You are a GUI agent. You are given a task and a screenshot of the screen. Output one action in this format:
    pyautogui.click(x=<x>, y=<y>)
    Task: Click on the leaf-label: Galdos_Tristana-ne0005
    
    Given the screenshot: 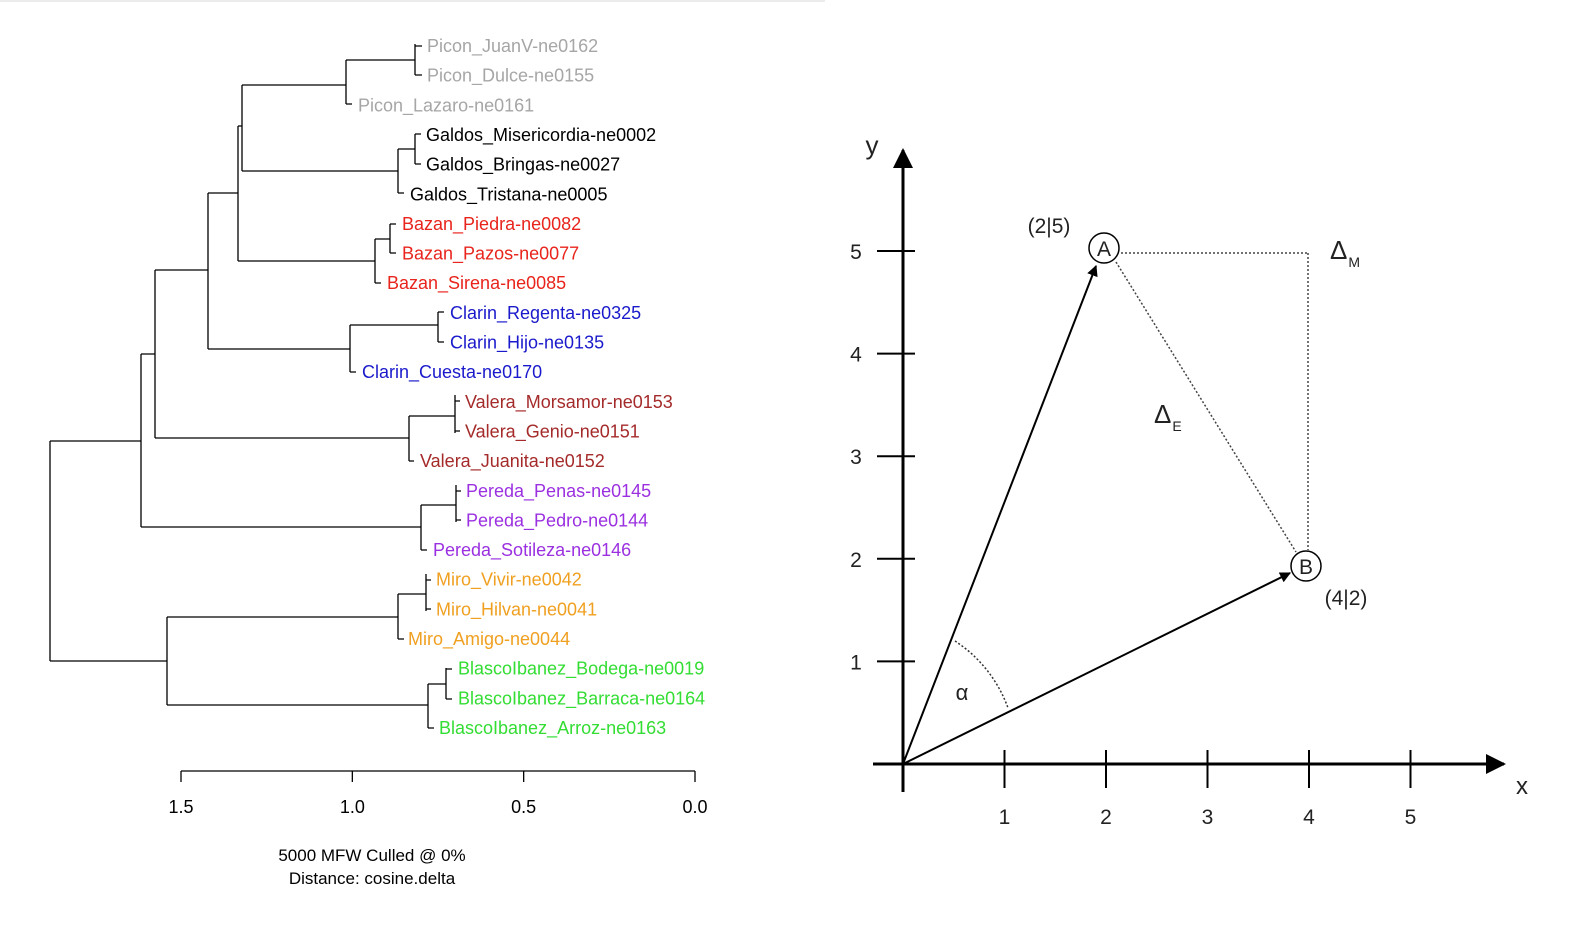 What is the action you would take?
    pyautogui.click(x=508, y=194)
    